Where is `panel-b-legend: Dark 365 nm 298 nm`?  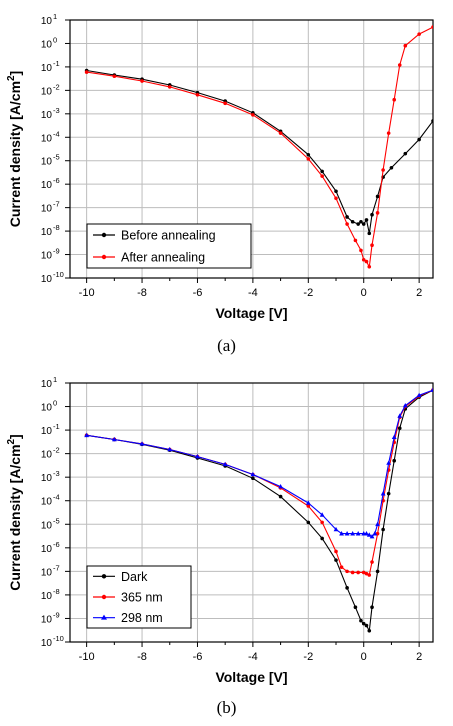
panel-b-legend: Dark 365 nm 298 nm is located at coordinates (139, 597).